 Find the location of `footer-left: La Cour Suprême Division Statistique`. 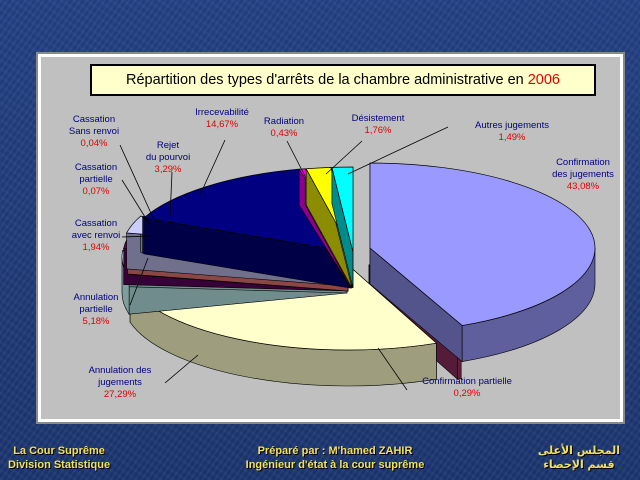

footer-left: La Cour Suprême Division Statistique is located at coordinates (59, 458).